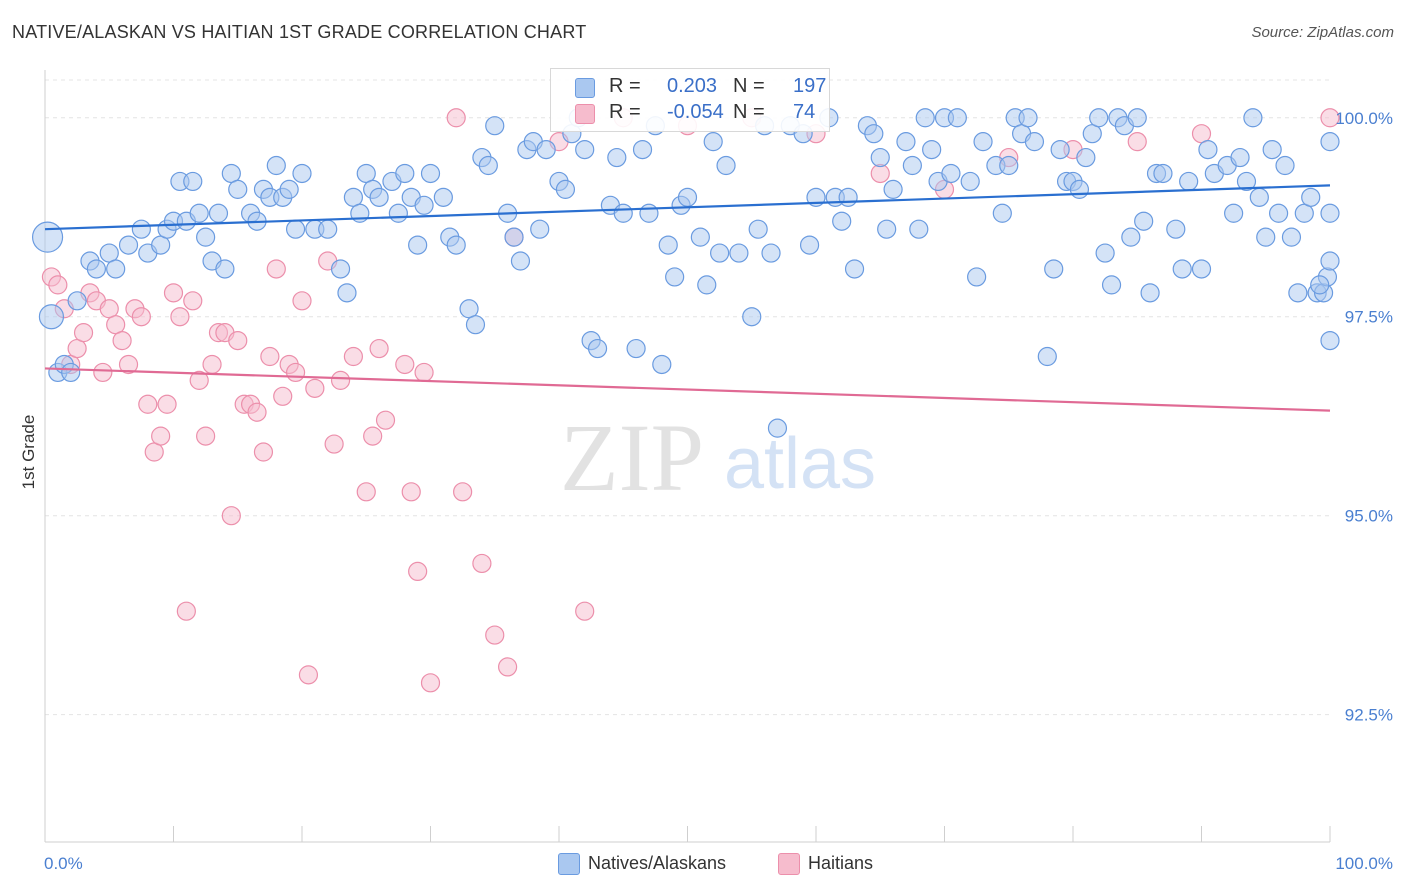 This screenshot has height=892, width=1406. What do you see at coordinates (632, 457) in the screenshot?
I see `watermark-zip: ZIP` at bounding box center [632, 457].